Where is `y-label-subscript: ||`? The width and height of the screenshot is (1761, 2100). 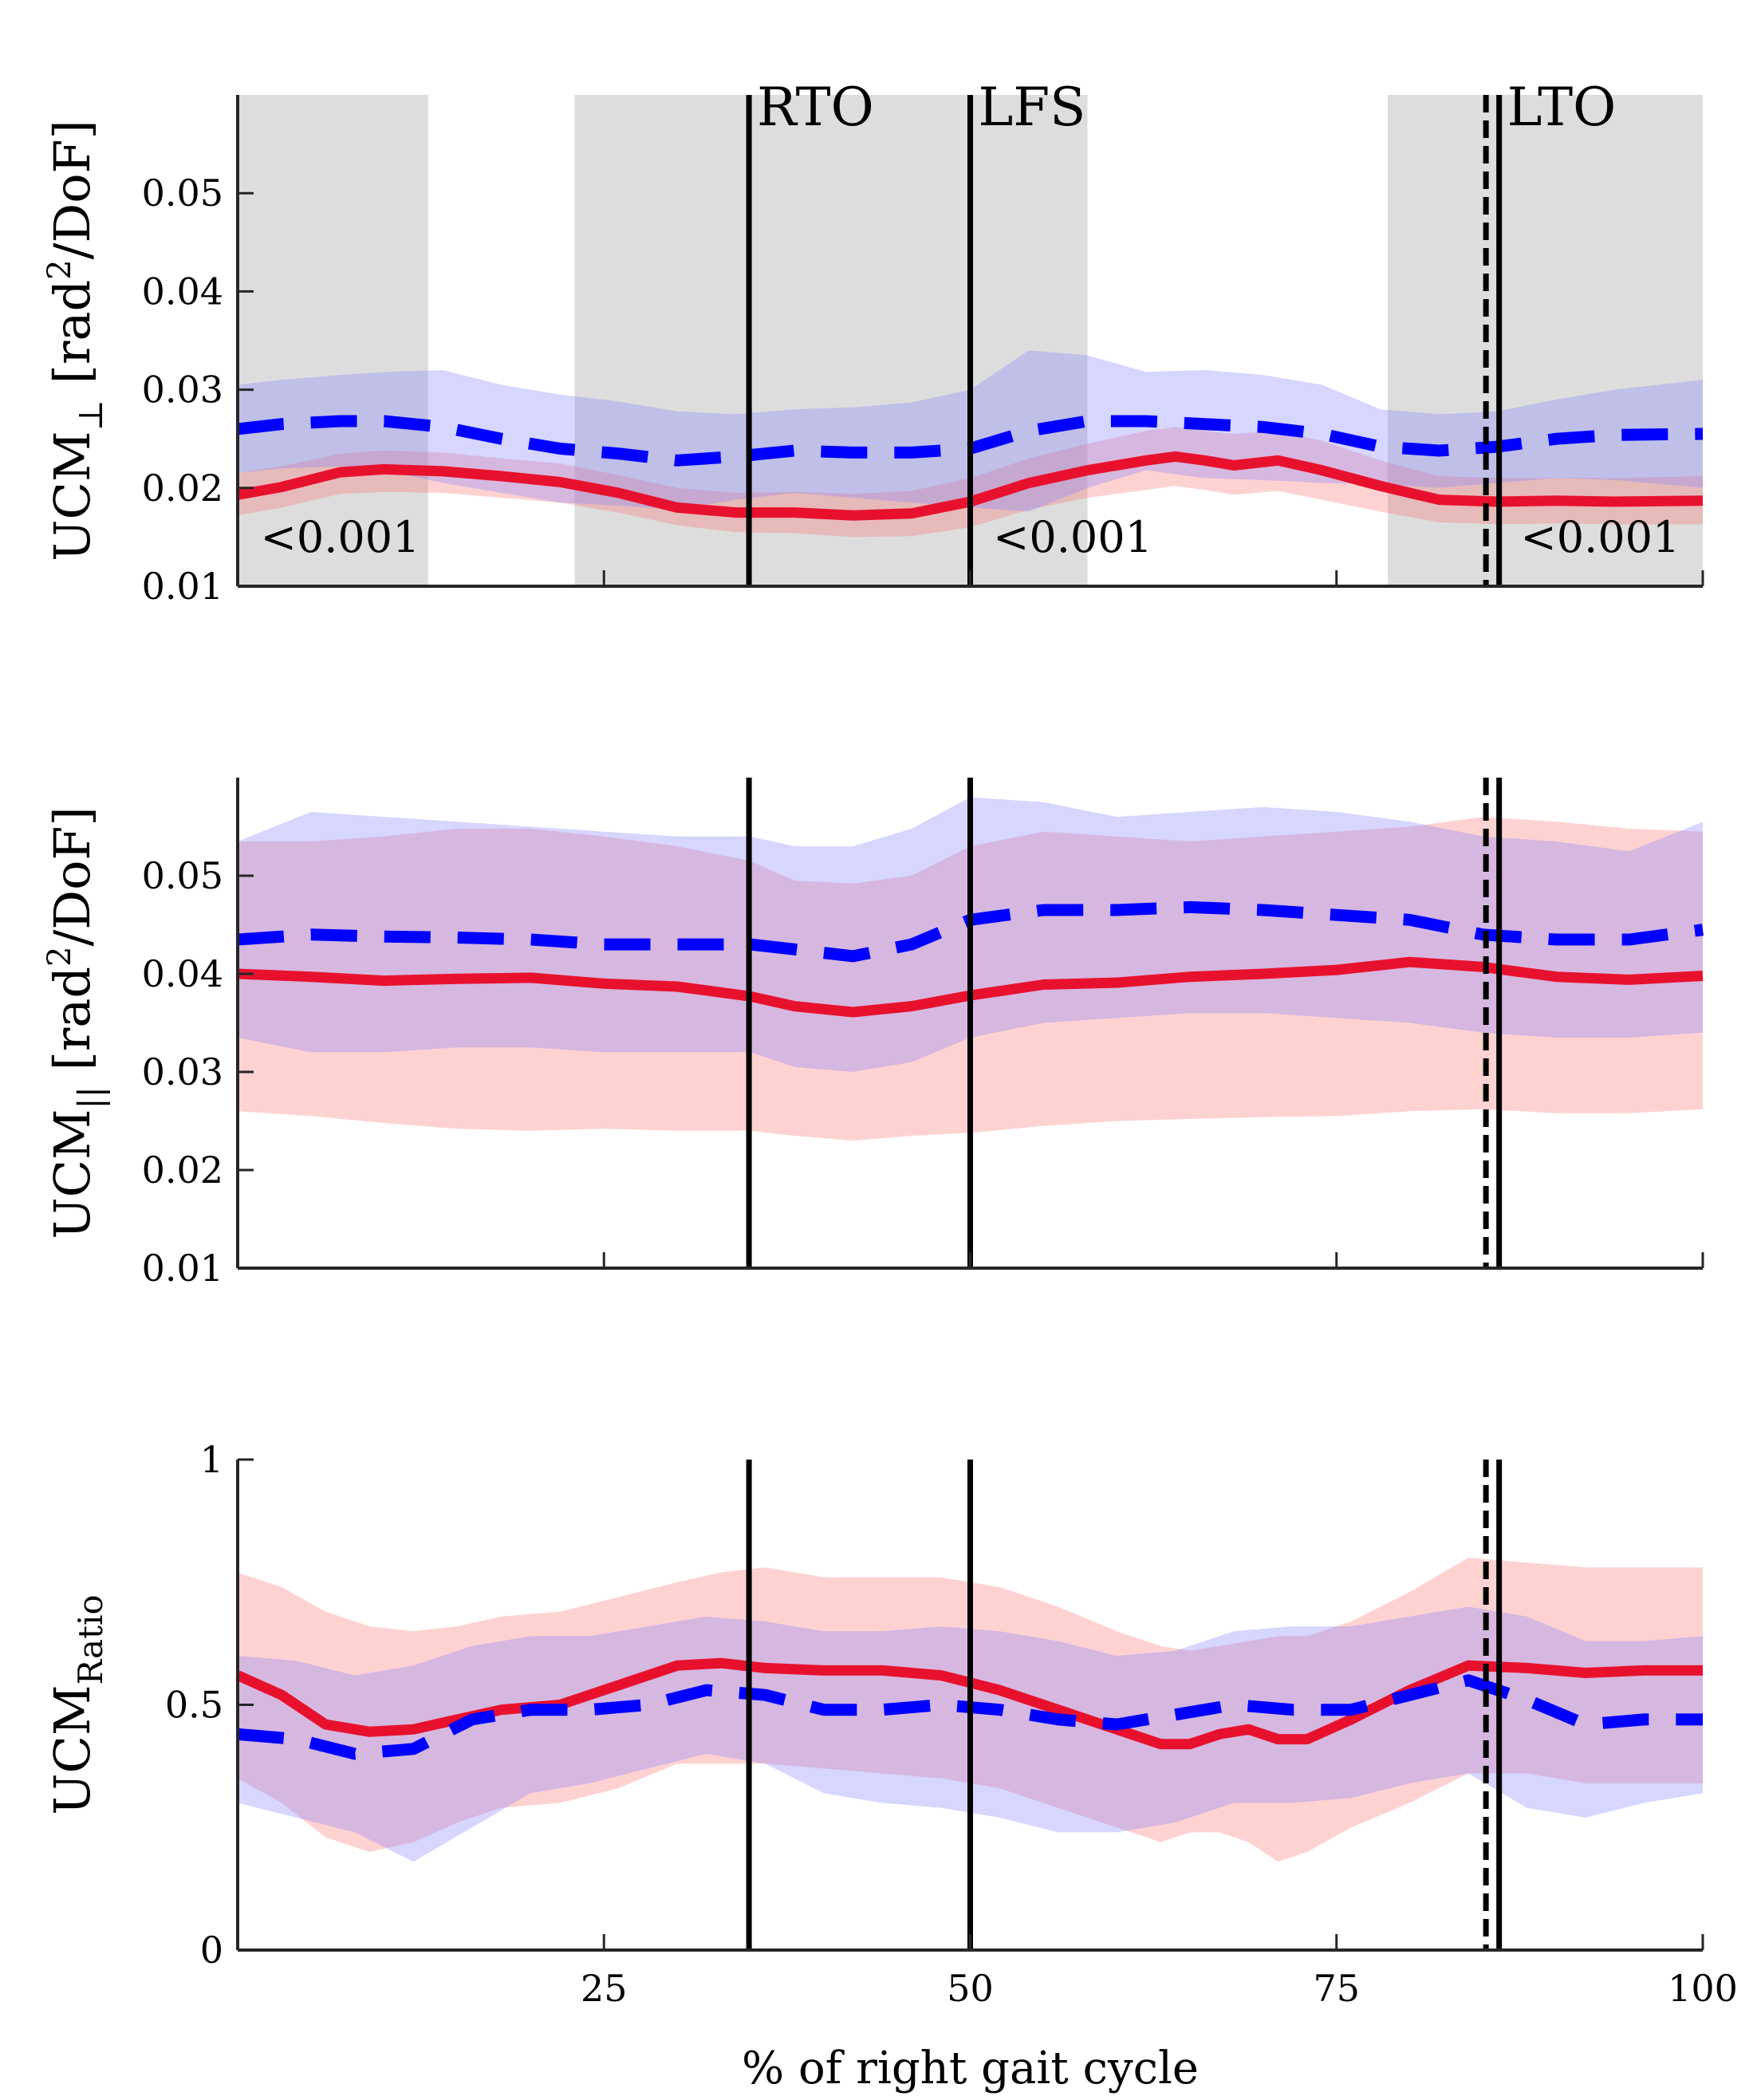
y-label-subscript: || is located at coordinates (90, 1097).